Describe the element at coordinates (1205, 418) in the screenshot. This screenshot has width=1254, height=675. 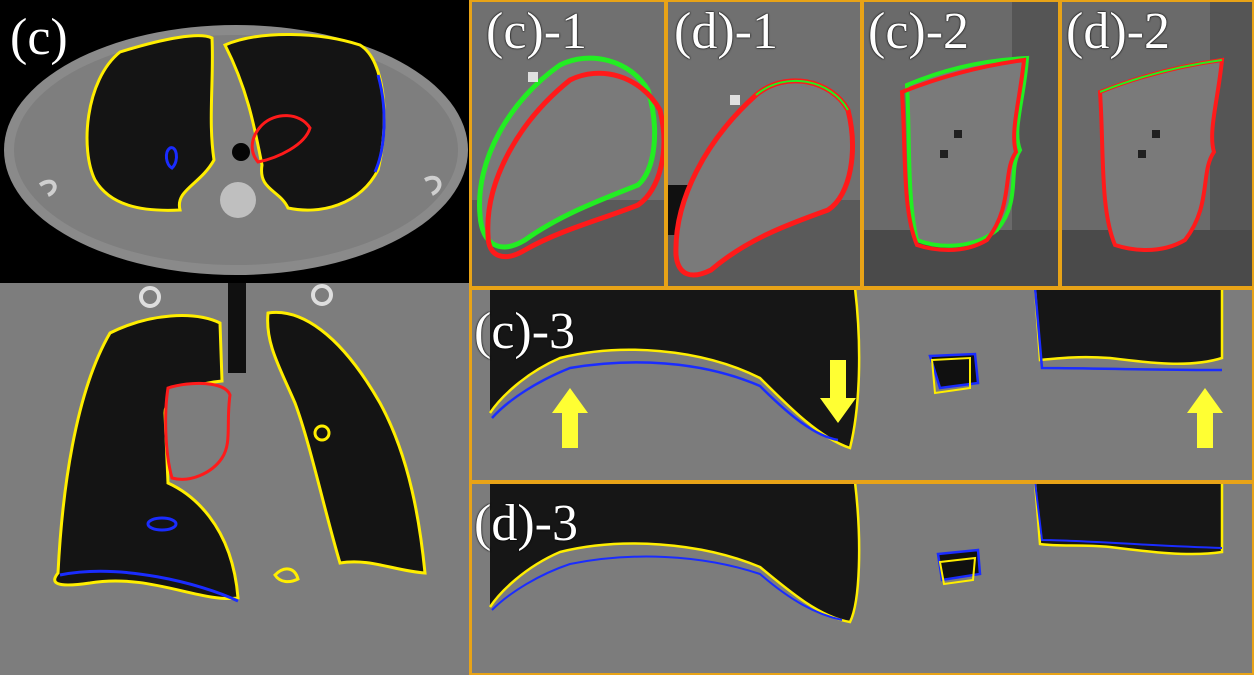
I see `arrow-up-right` at that location.